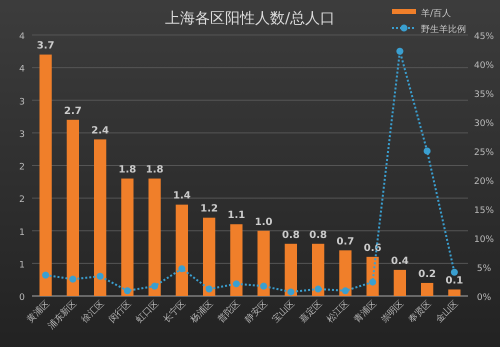 This screenshot has width=500, height=347. I want to click on legend-label: 羊/百人, so click(436, 13).